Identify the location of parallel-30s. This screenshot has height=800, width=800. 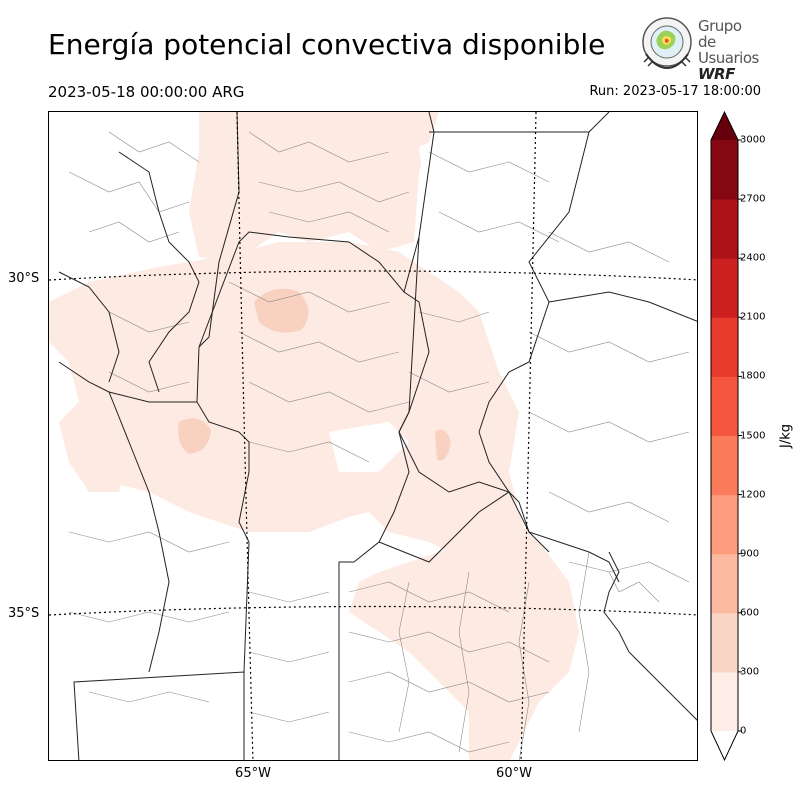
(373, 275).